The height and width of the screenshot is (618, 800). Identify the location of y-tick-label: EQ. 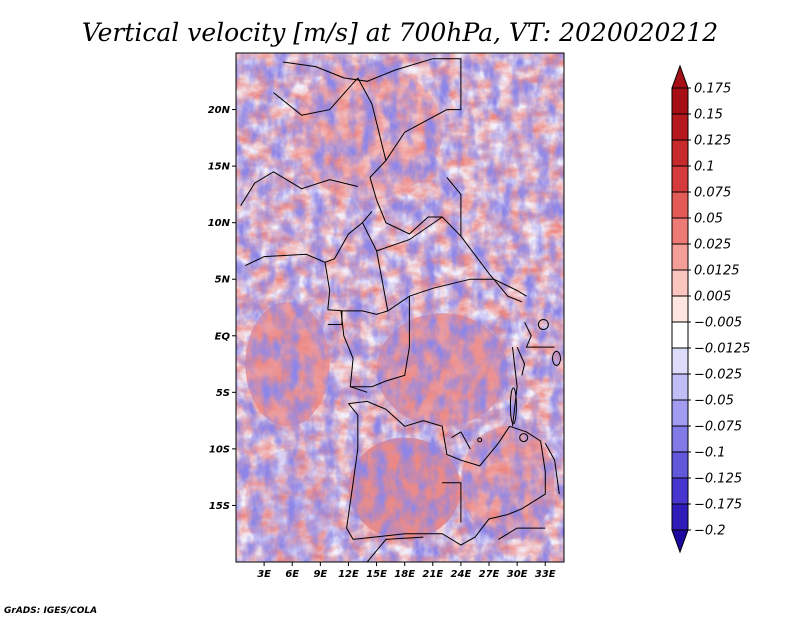
(223, 336).